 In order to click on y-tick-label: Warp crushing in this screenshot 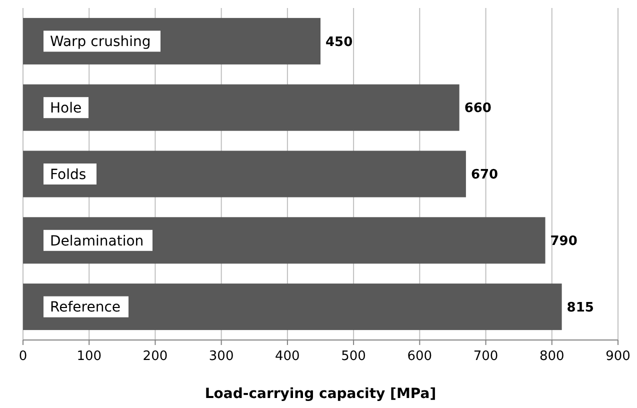, I will do `click(100, 42)`.